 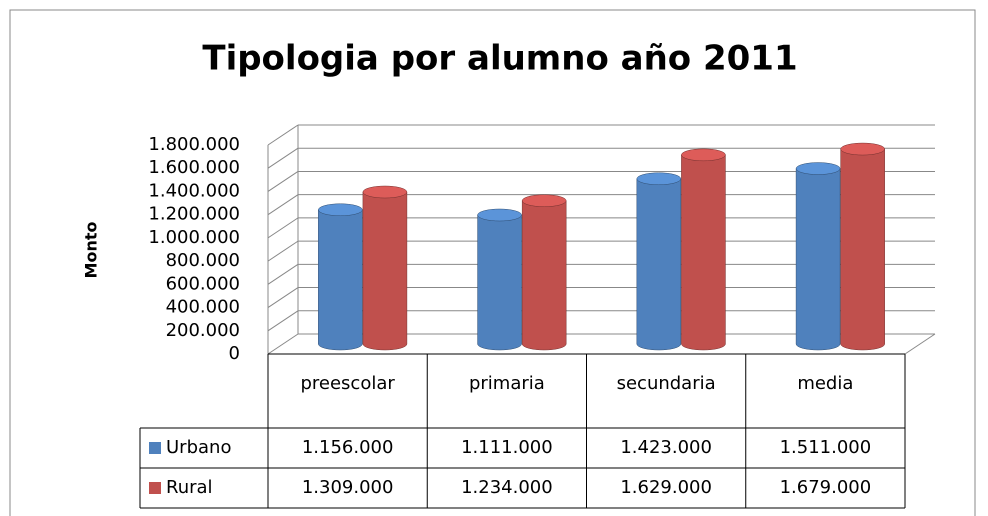 What do you see at coordinates (189, 487) in the screenshot?
I see `legend-label: Rural` at bounding box center [189, 487].